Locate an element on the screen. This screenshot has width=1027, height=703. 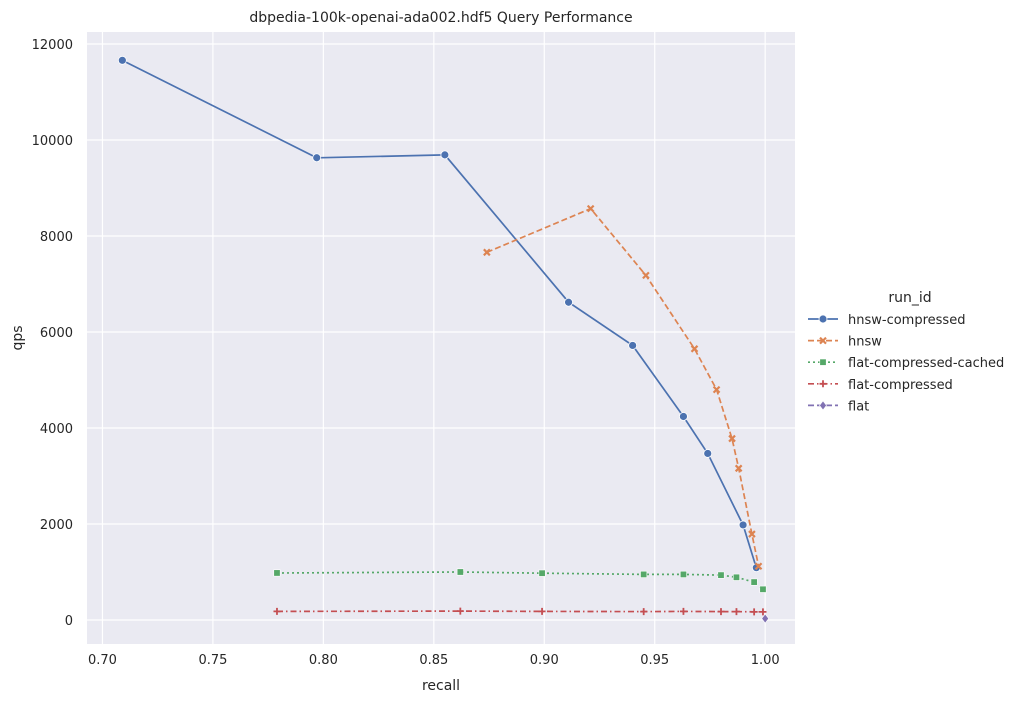
y-tick-label: 12000 is located at coordinates (52, 45).